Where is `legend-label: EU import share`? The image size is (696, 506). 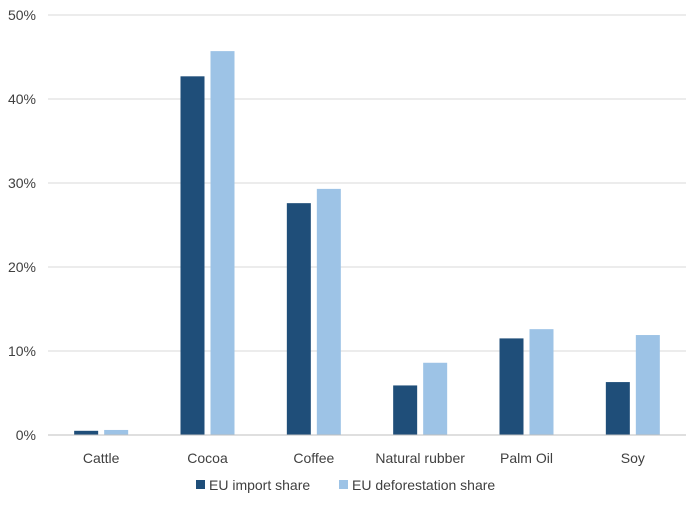 legend-label: EU import share is located at coordinates (259, 485).